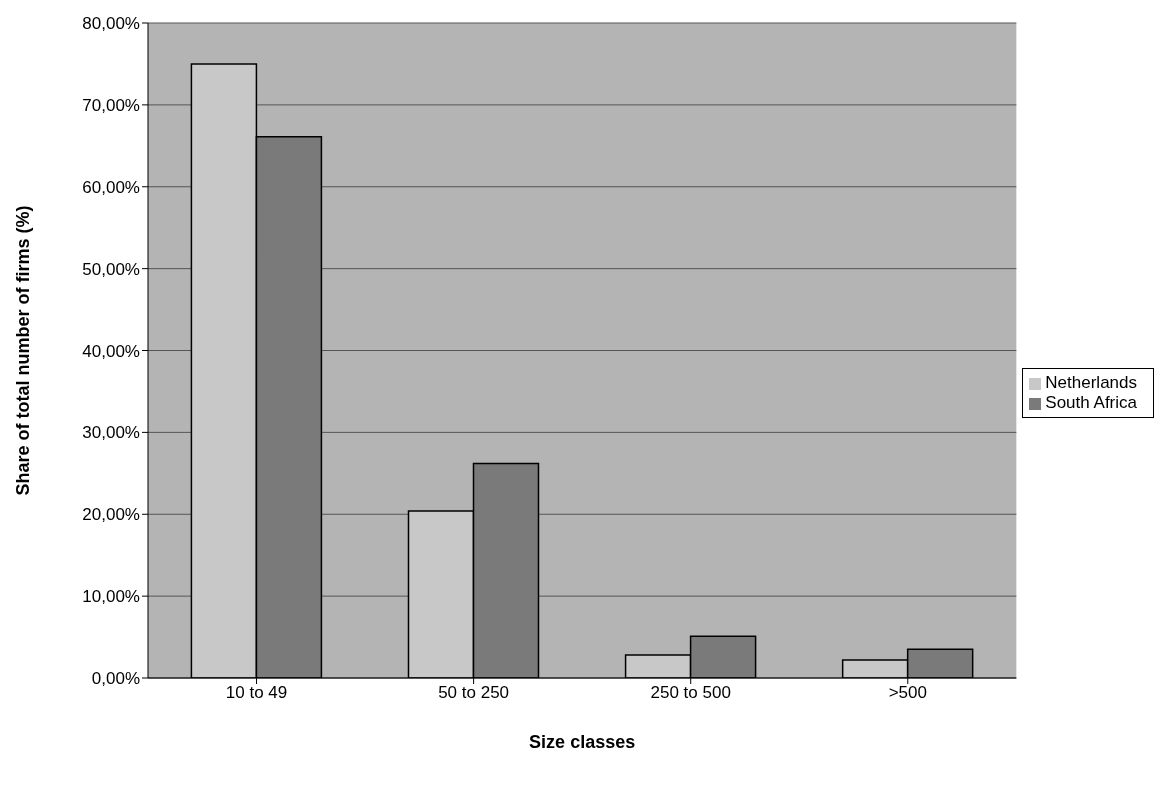  What do you see at coordinates (111, 351) in the screenshot?
I see `y-tick-label: 40,00%` at bounding box center [111, 351].